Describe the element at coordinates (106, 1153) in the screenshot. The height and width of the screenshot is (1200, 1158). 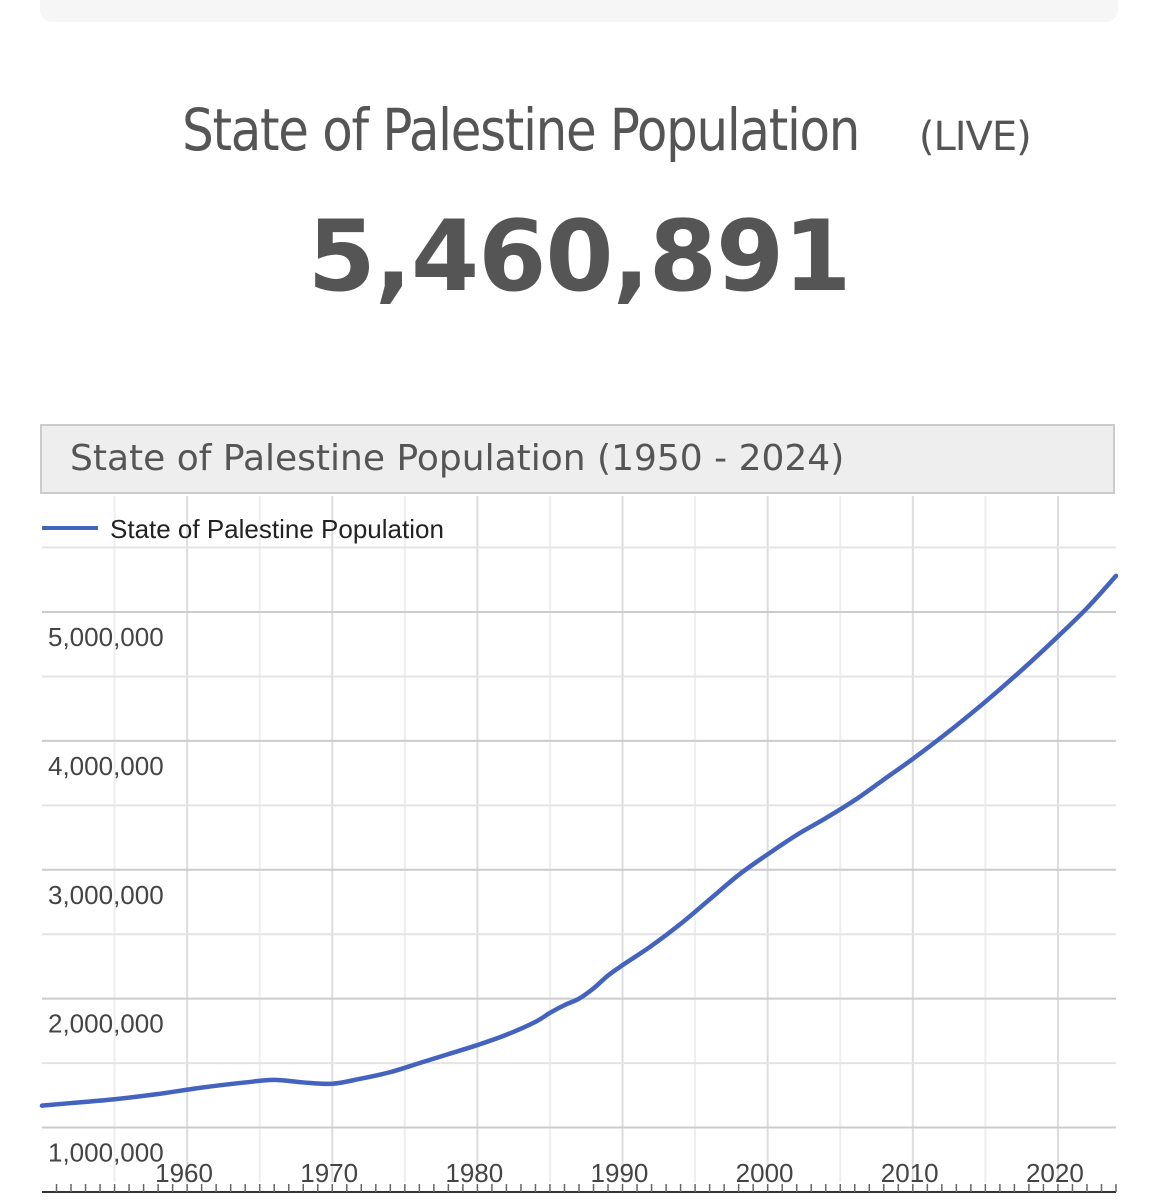
I see `y-tick-label: 1,000,000` at that location.